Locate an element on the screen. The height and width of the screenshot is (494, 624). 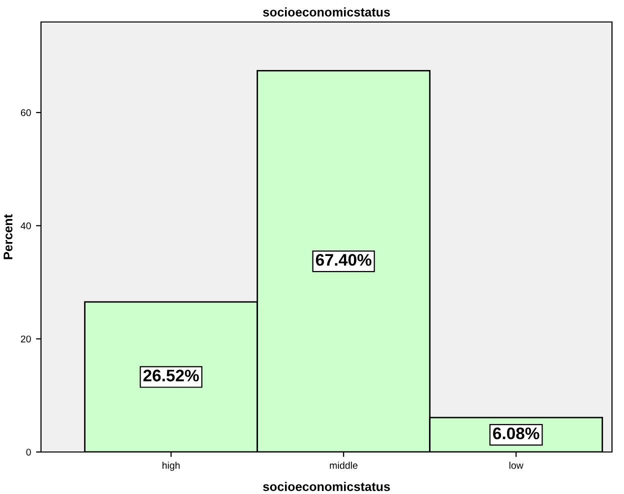
x-axis-title: socioeconomicstatus is located at coordinates (326, 487).